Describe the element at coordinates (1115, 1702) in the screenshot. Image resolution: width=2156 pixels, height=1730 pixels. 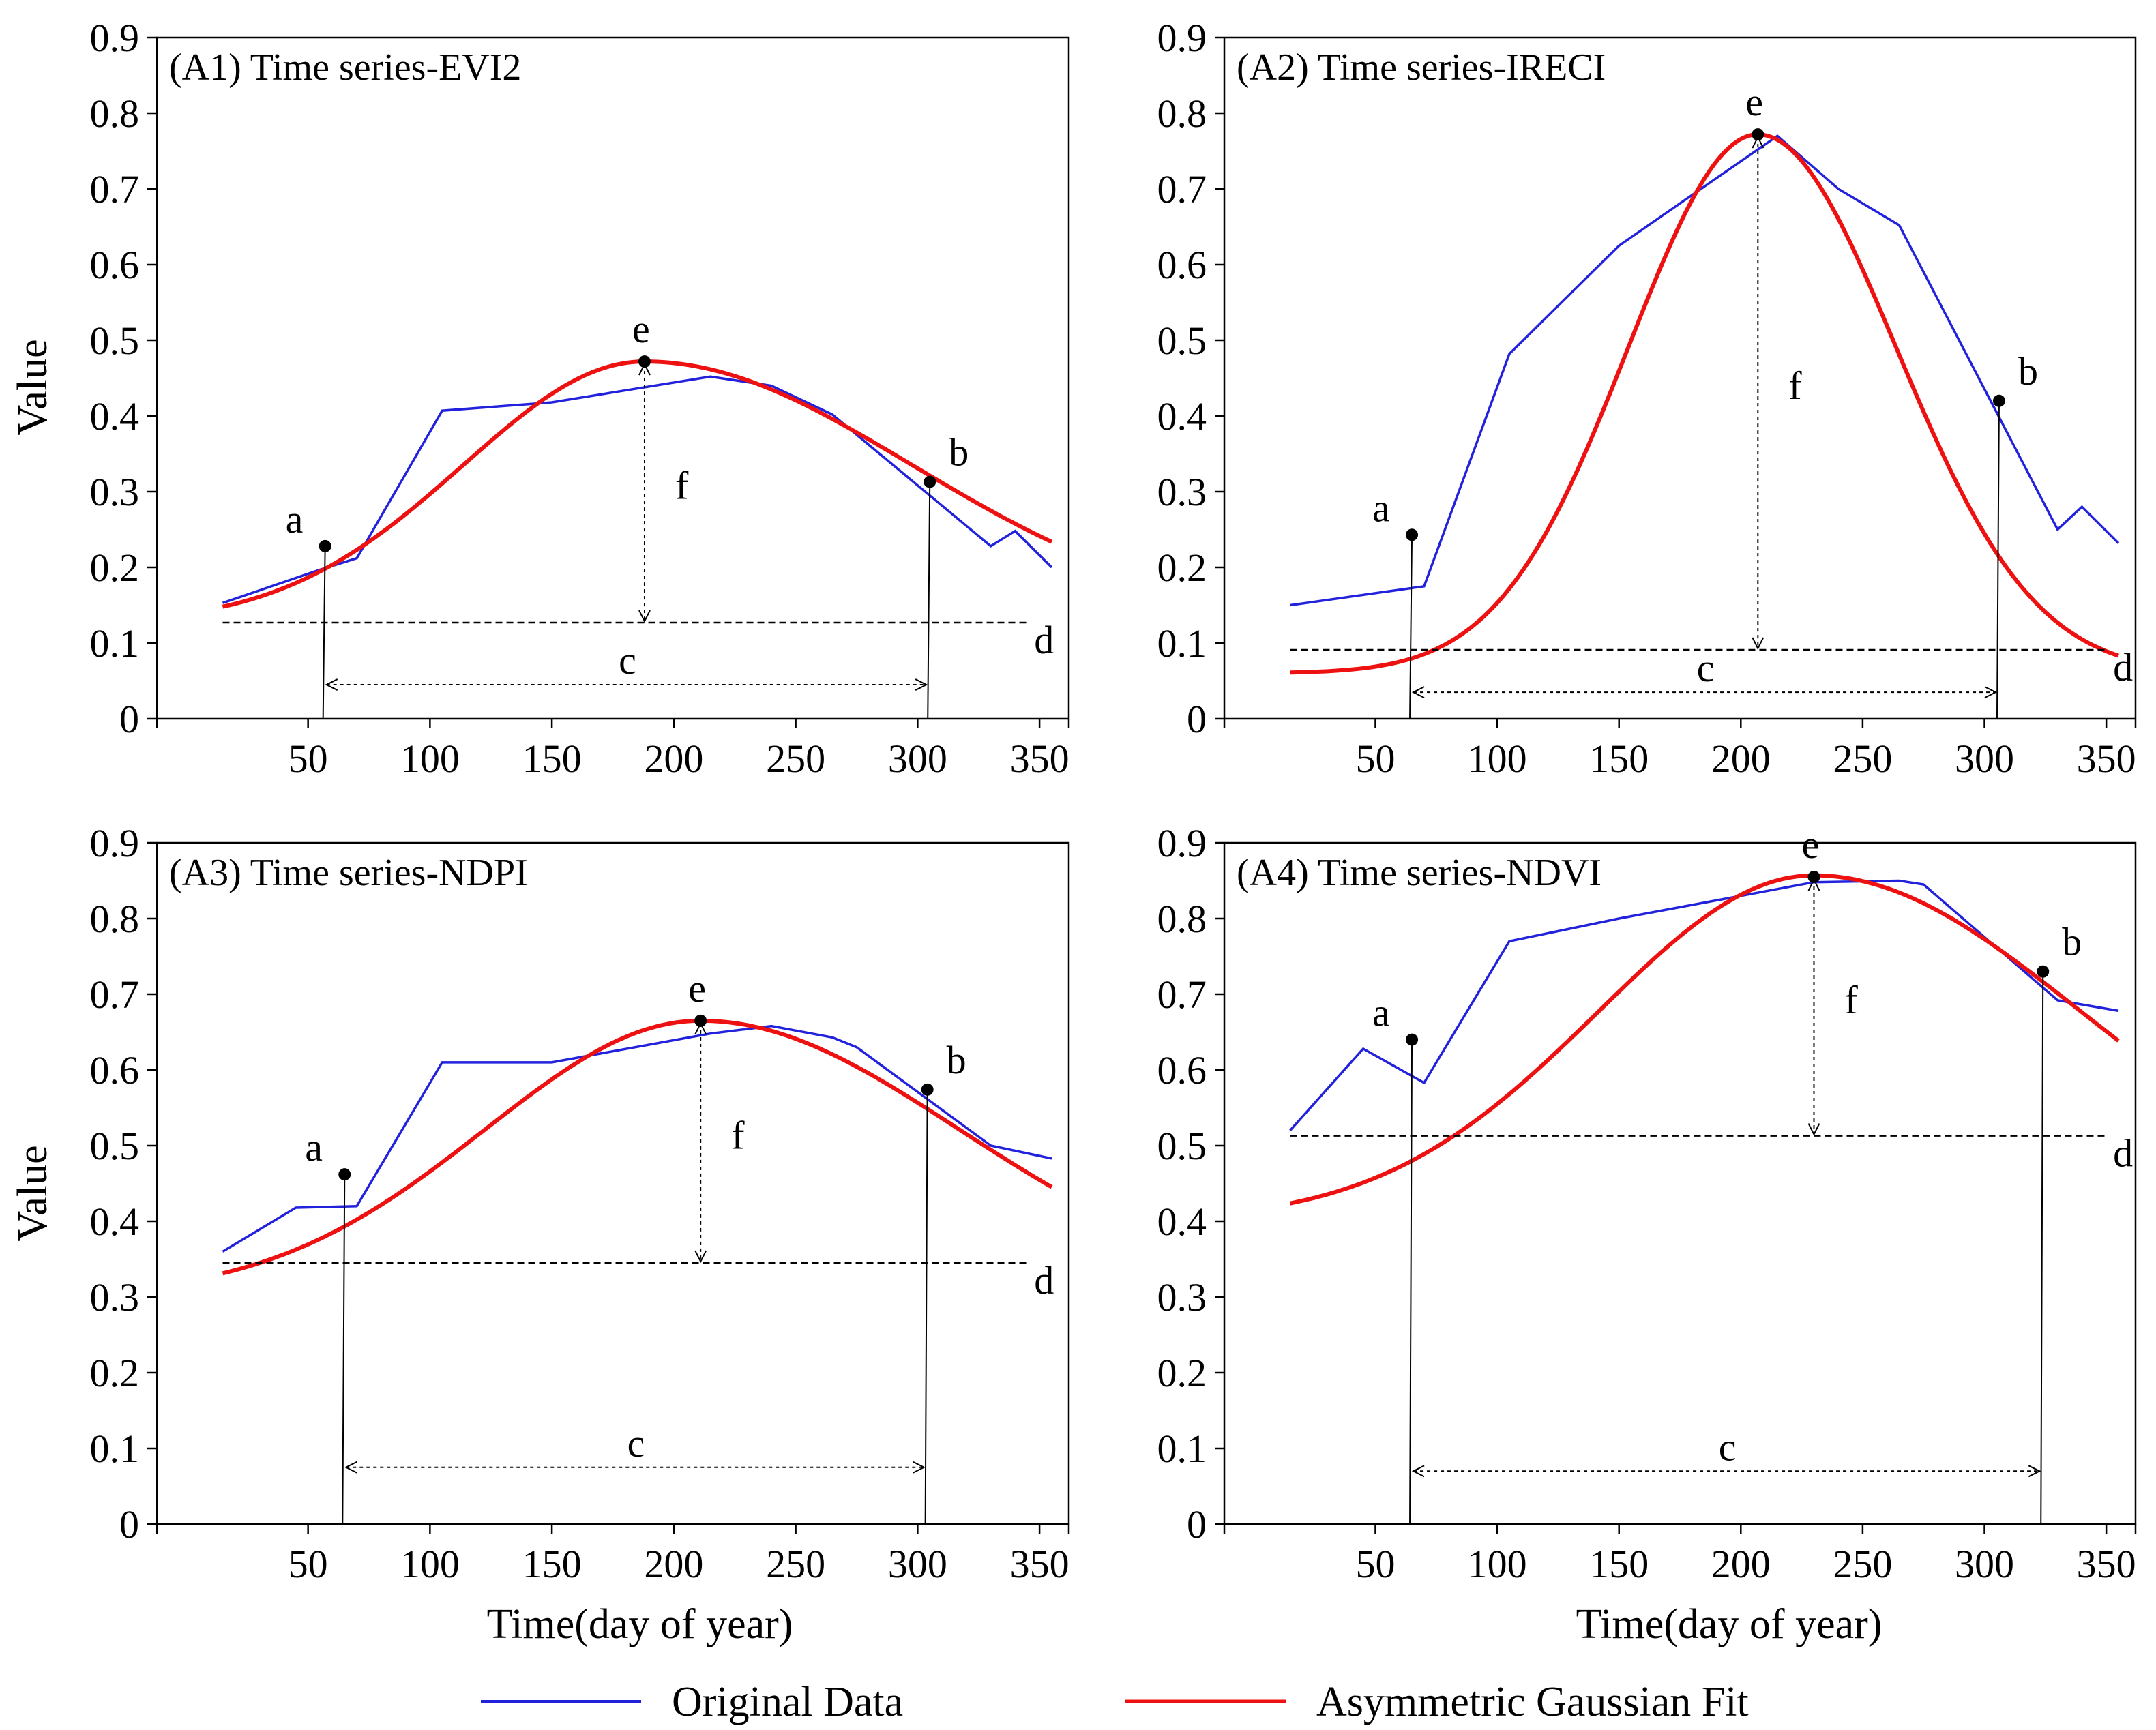
I see `legend: Original Data Asymmetric Gaussian Fit` at that location.